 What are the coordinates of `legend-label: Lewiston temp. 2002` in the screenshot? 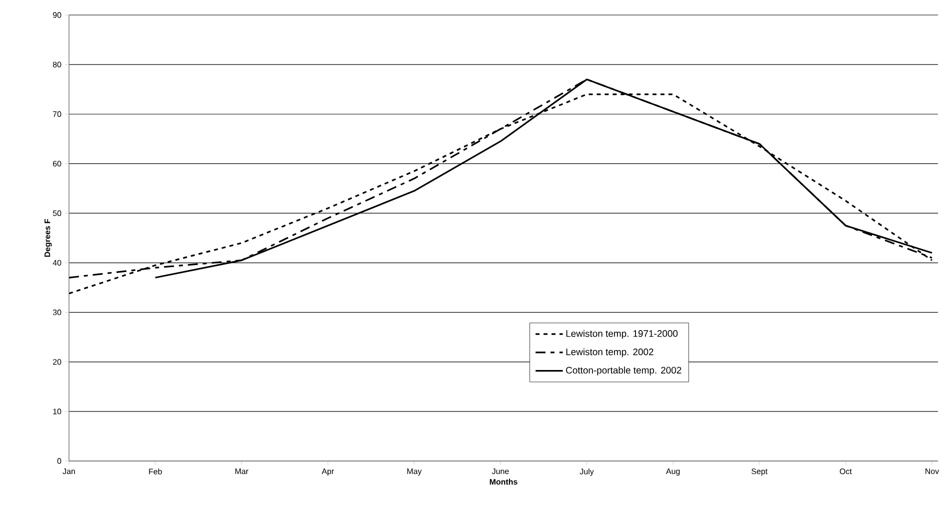 It's located at (610, 353).